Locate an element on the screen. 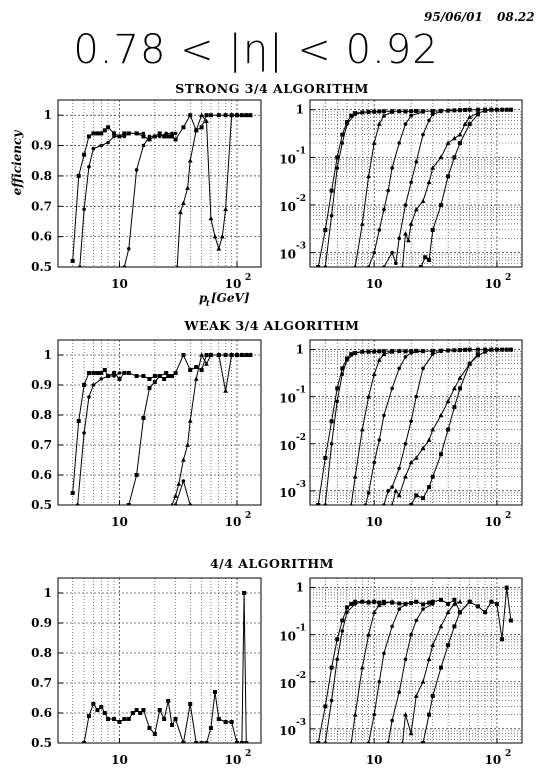 The height and width of the screenshot is (775, 542). y-tick-exponent: -2 is located at coordinates (301, 199).